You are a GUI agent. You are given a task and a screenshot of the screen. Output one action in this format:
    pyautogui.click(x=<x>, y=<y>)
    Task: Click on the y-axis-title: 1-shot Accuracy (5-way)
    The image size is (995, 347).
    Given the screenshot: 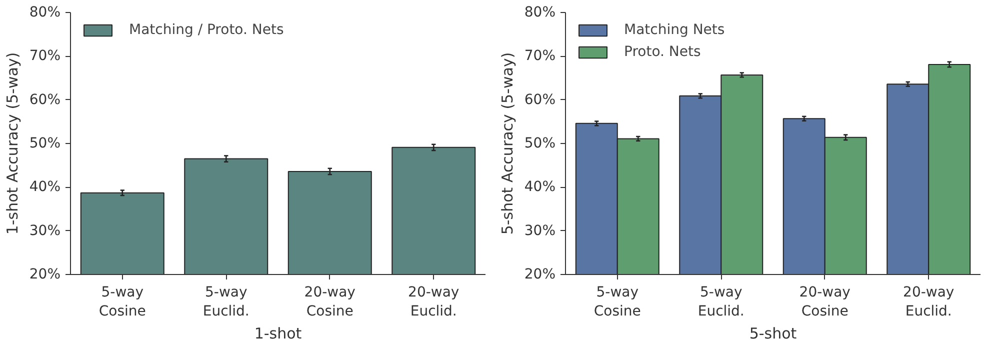 What is the action you would take?
    pyautogui.click(x=12, y=143)
    